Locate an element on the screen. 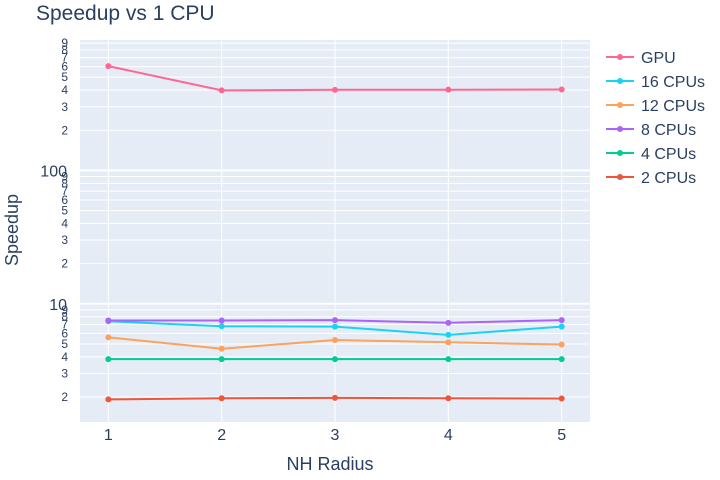  x-tick-label: 1 is located at coordinates (108, 435).